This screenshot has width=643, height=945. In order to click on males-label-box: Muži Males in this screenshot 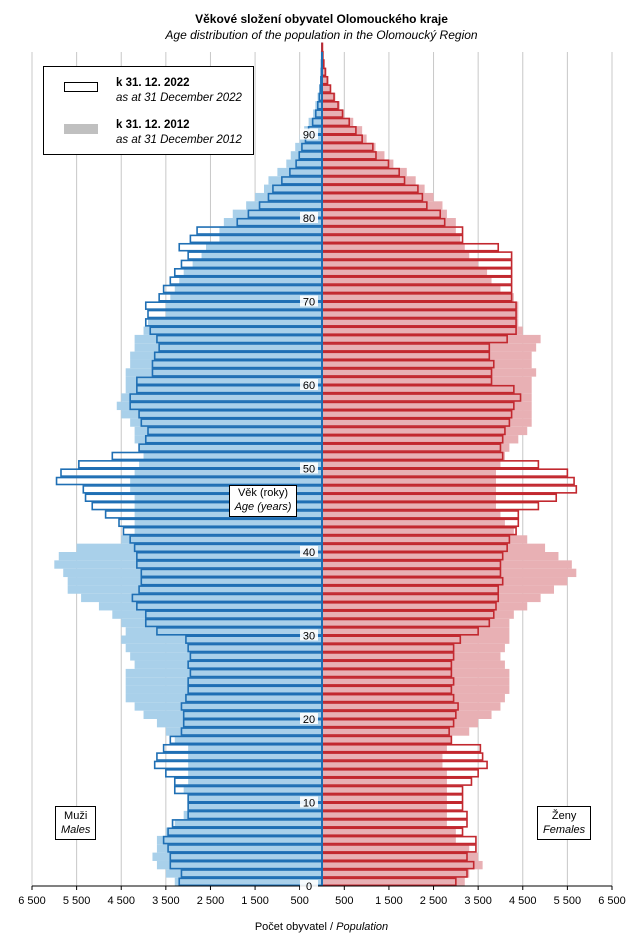, I will do `click(76, 823)`.